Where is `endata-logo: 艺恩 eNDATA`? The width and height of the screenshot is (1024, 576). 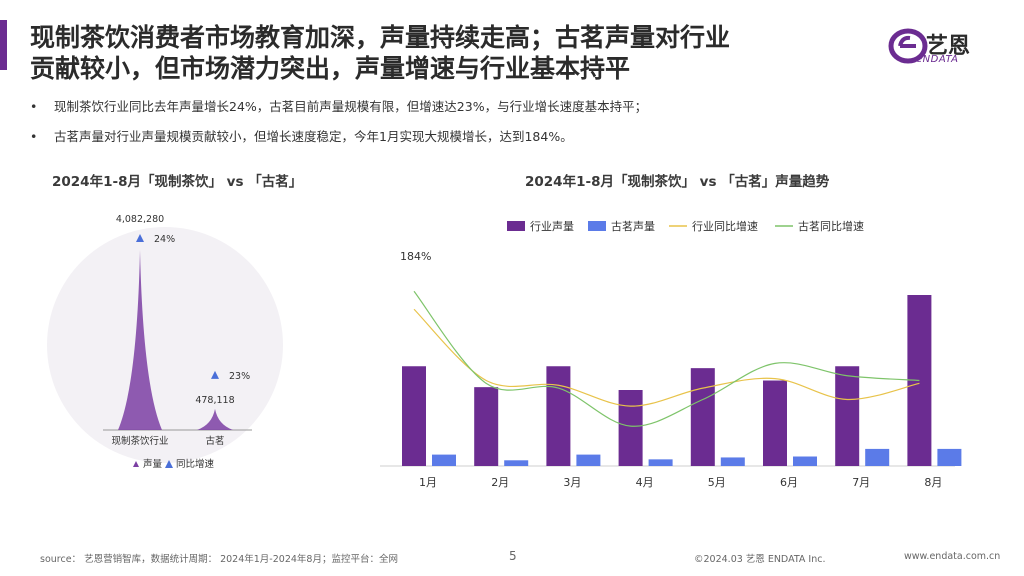 endata-logo: 艺恩 eNDATA is located at coordinates (943, 48).